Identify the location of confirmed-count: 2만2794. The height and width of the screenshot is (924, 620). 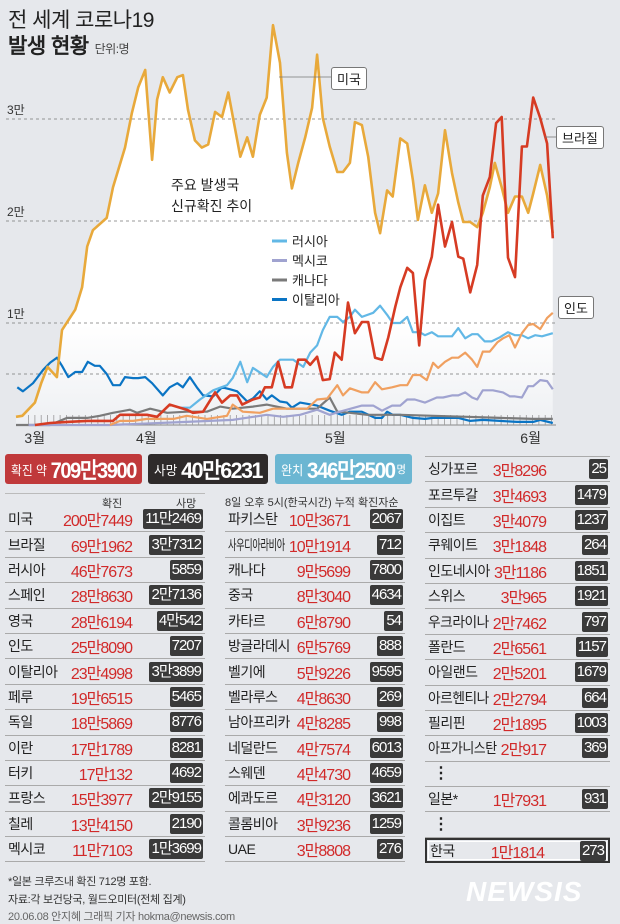
(519, 700).